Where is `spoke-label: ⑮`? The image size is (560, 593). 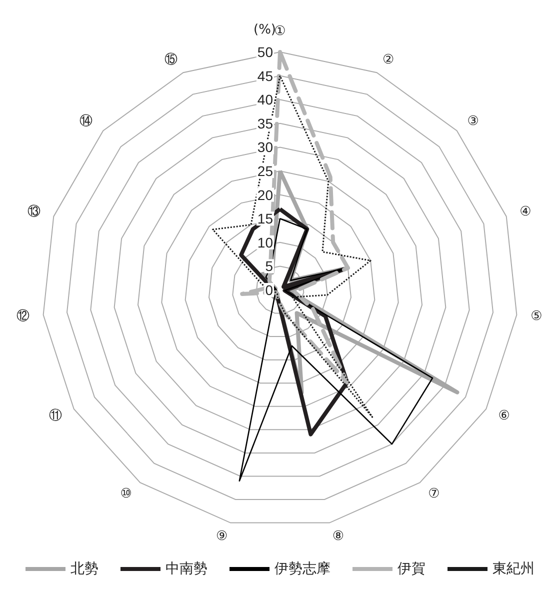
spoke-label: ⑮ is located at coordinates (171, 60).